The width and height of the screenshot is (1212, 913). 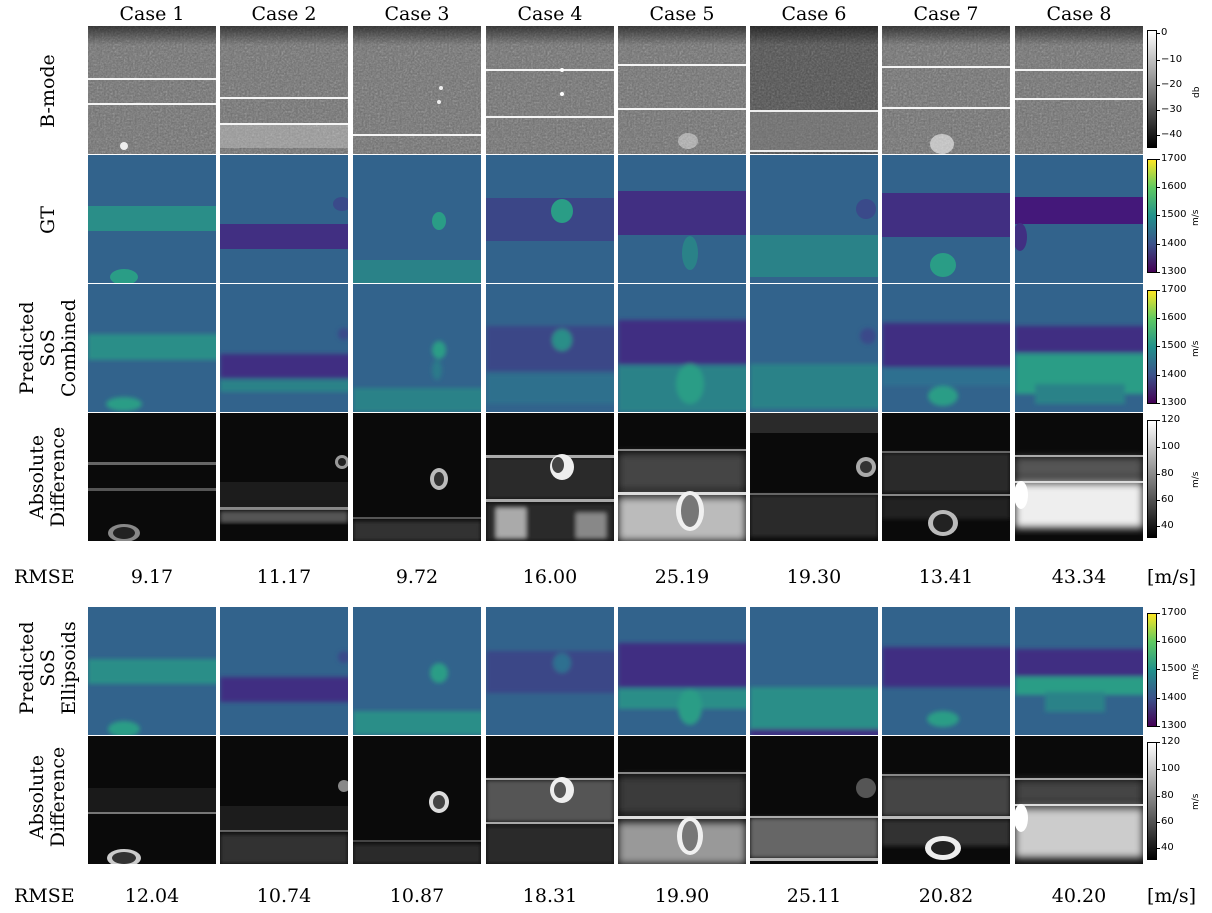 I want to click on rmse-value: 9.72, so click(x=417, y=577).